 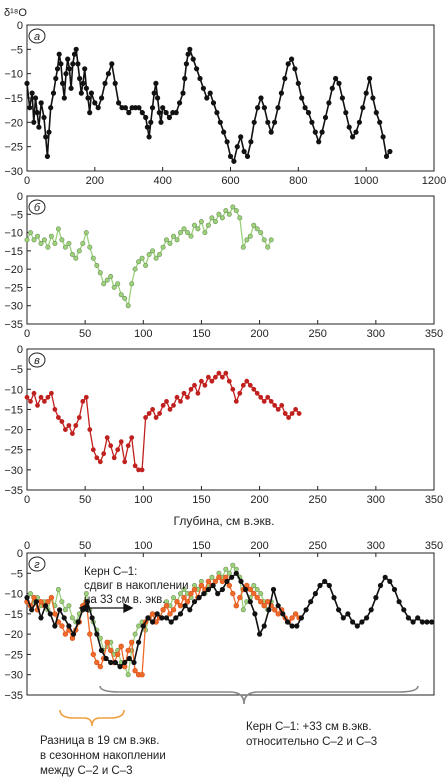 What do you see at coordinates (143, 334) in the screenshot?
I see `x-tick-label: 100` at bounding box center [143, 334].